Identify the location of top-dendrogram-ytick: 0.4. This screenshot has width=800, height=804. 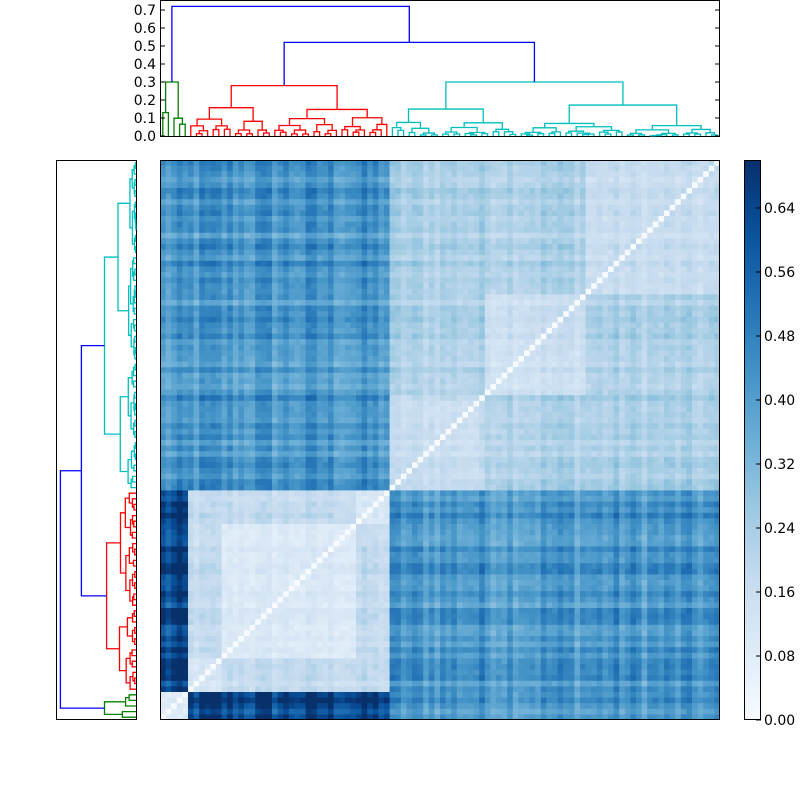
(145, 65).